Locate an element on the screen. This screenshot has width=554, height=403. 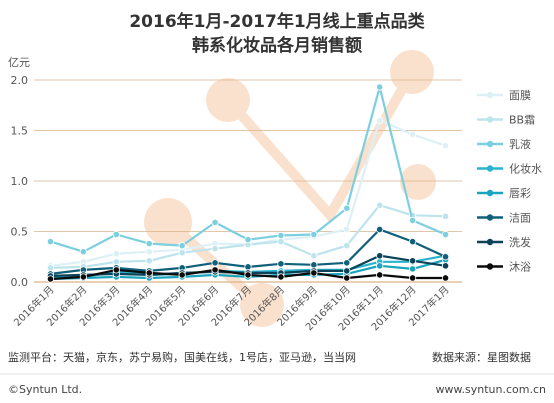
legend-label: 唇彩 is located at coordinates (520, 193).